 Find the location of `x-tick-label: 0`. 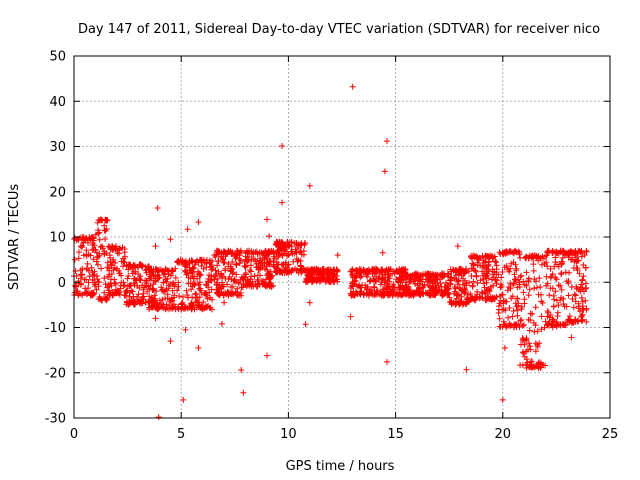

x-tick-label: 0 is located at coordinates (74, 434).